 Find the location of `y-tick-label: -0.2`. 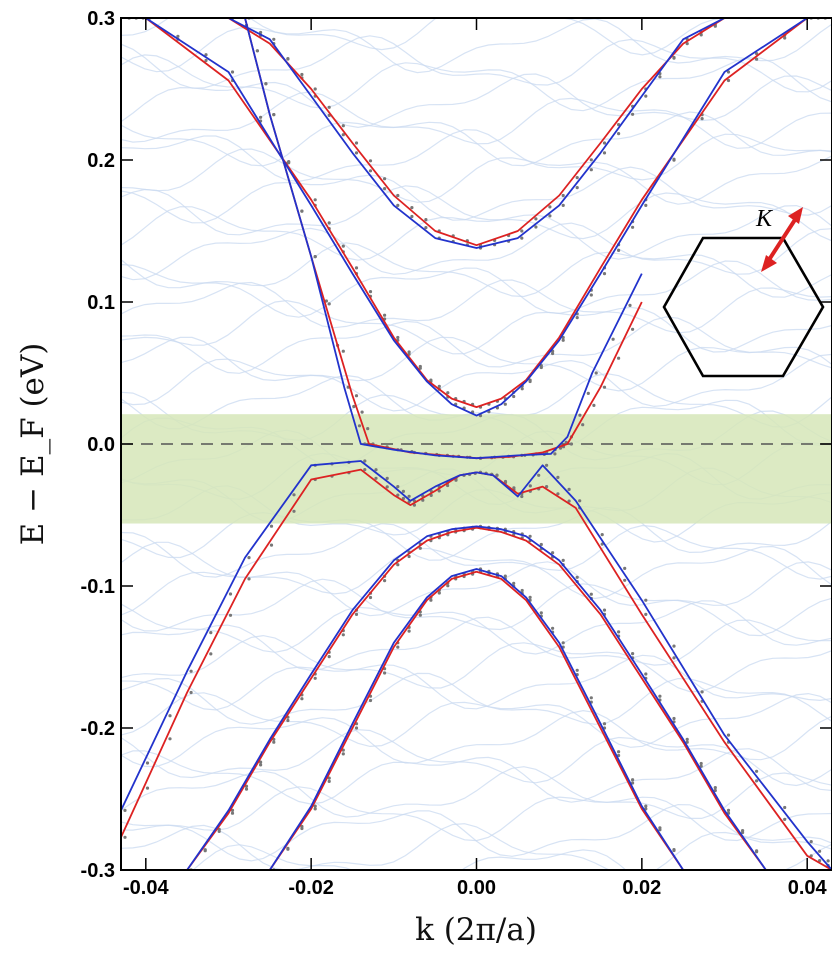

y-tick-label: -0.2 is located at coordinates (98, 729).